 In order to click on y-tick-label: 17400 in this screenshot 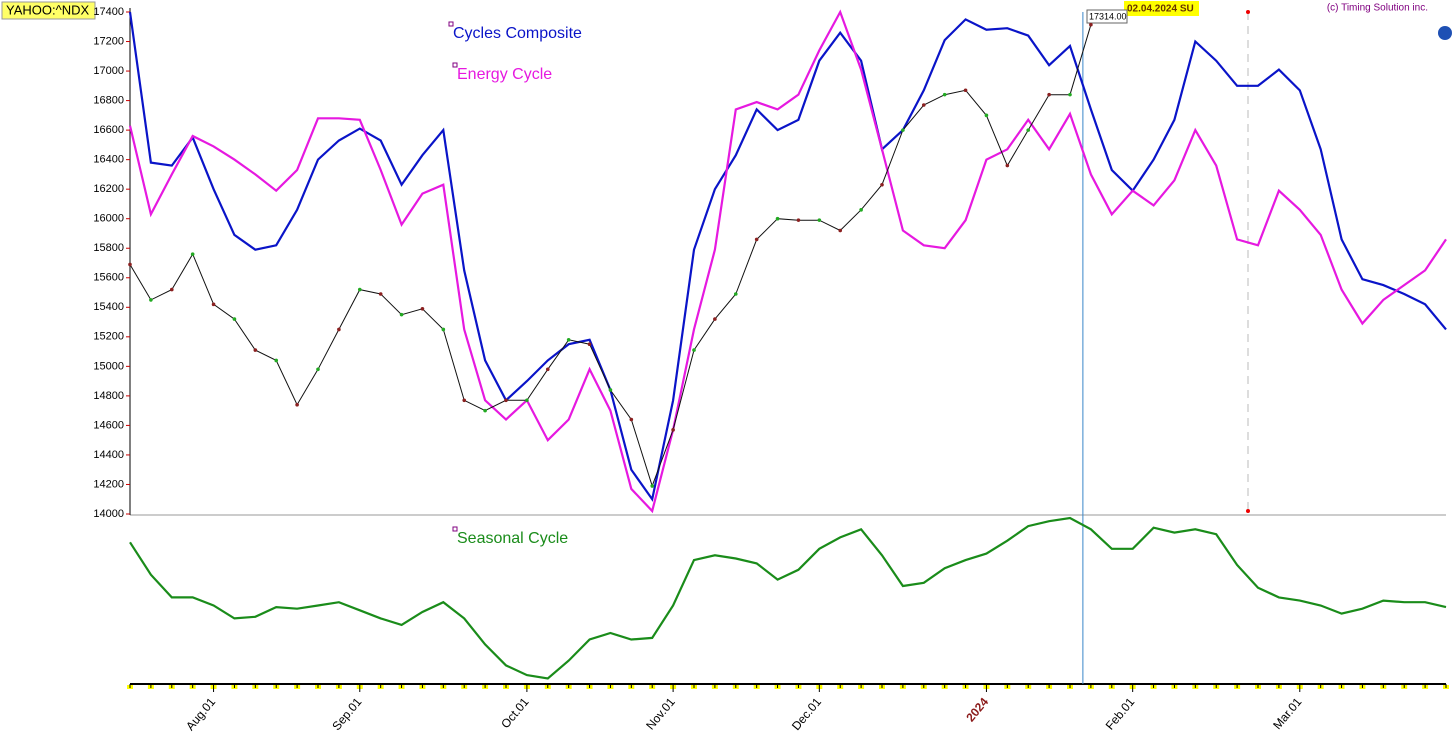, I will do `click(108, 12)`.